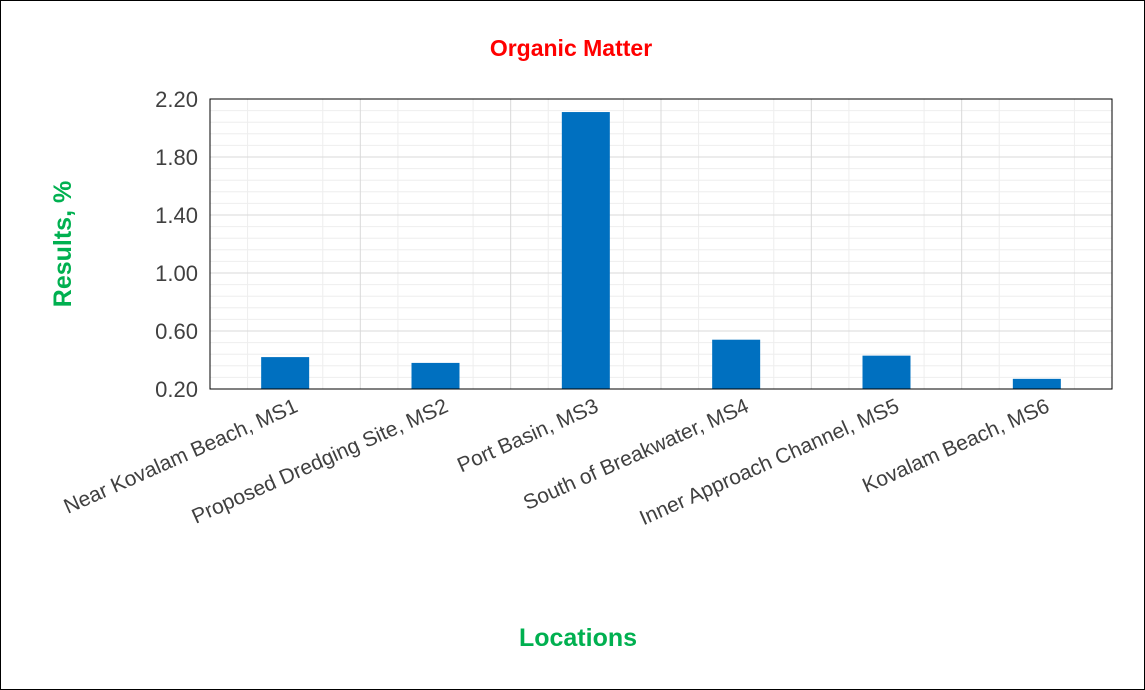  What do you see at coordinates (176, 215) in the screenshot?
I see `y-tick-label: 1.40` at bounding box center [176, 215].